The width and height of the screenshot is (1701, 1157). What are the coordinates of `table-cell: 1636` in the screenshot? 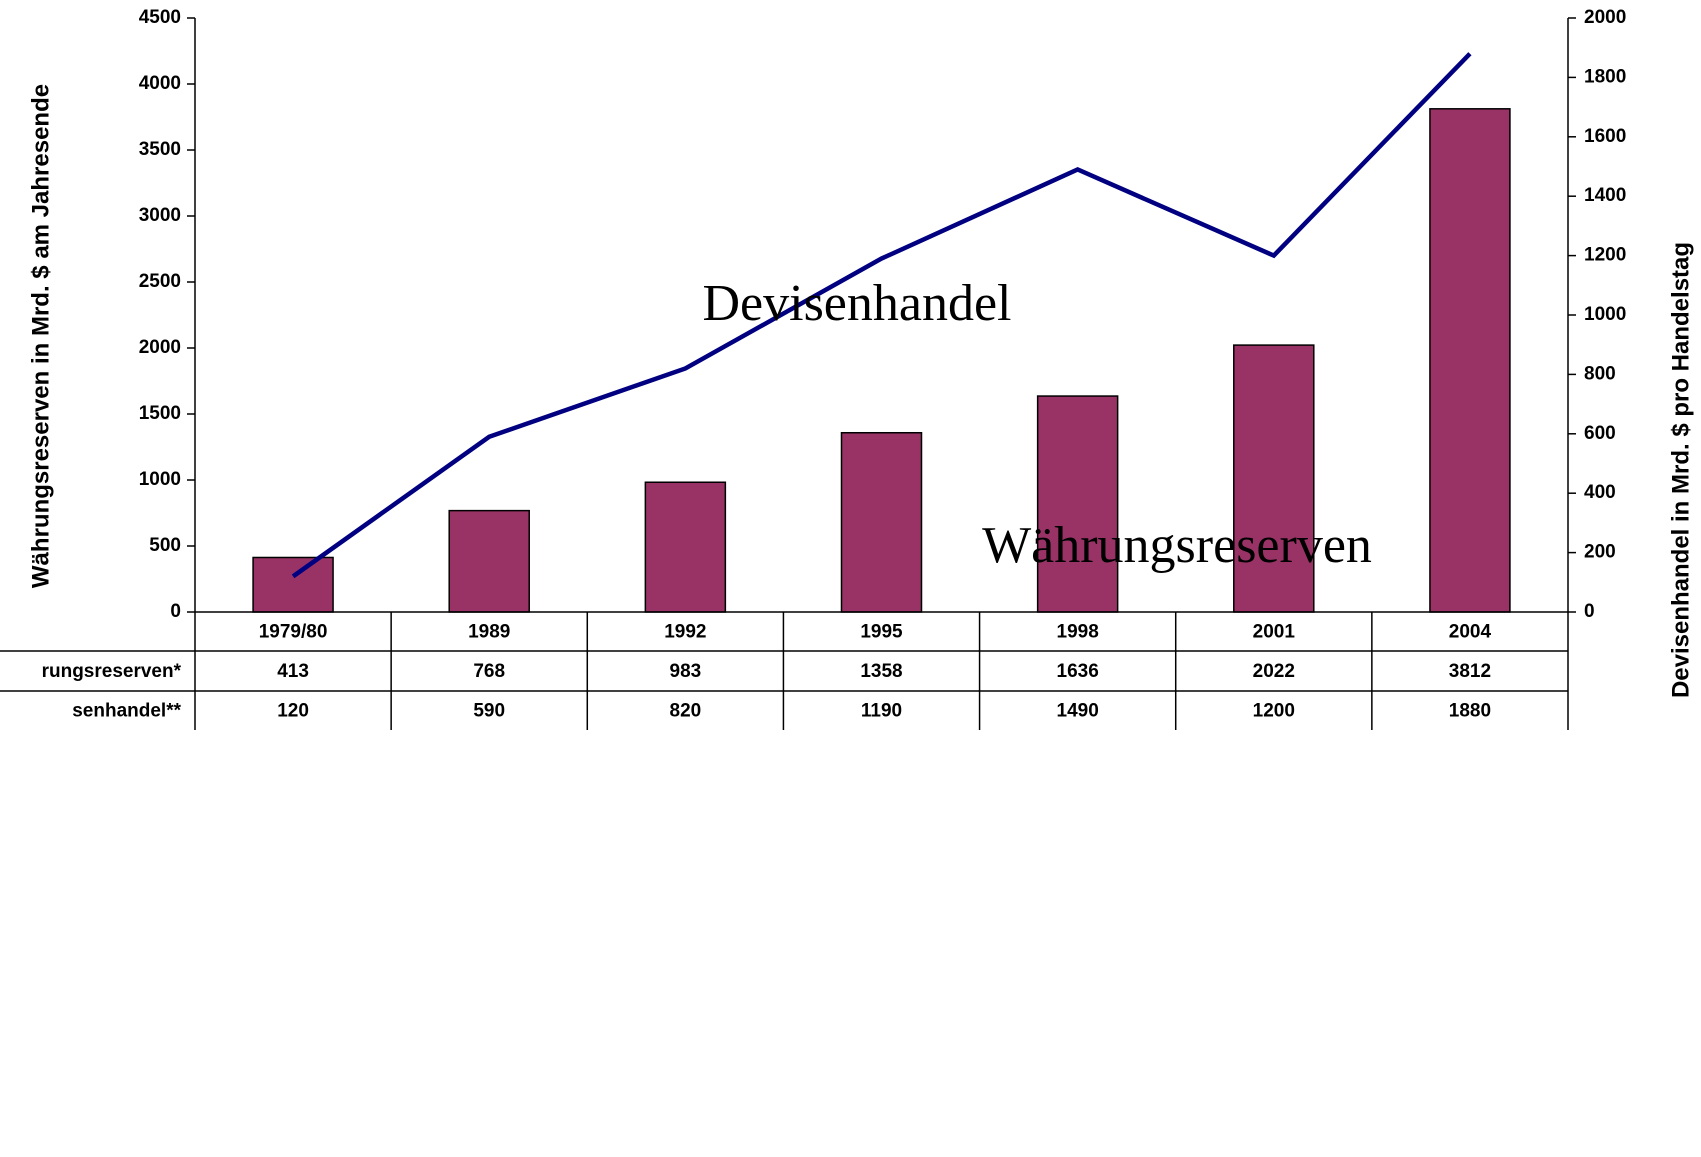 It's located at (1078, 671).